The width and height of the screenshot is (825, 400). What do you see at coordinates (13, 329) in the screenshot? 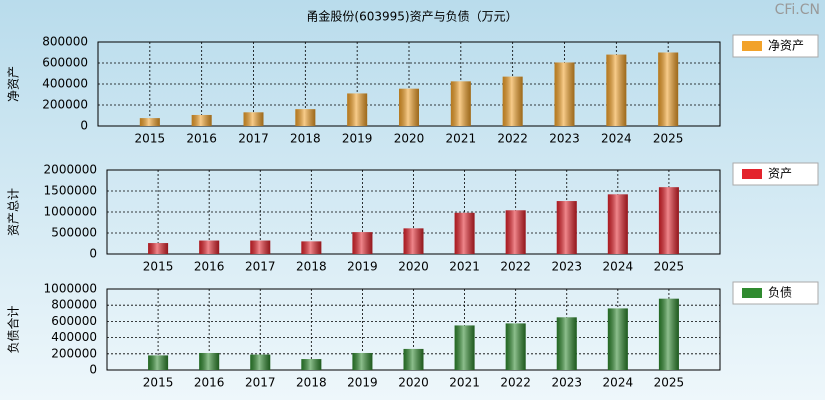
I see `y-axis-label: 负债合计` at bounding box center [13, 329].